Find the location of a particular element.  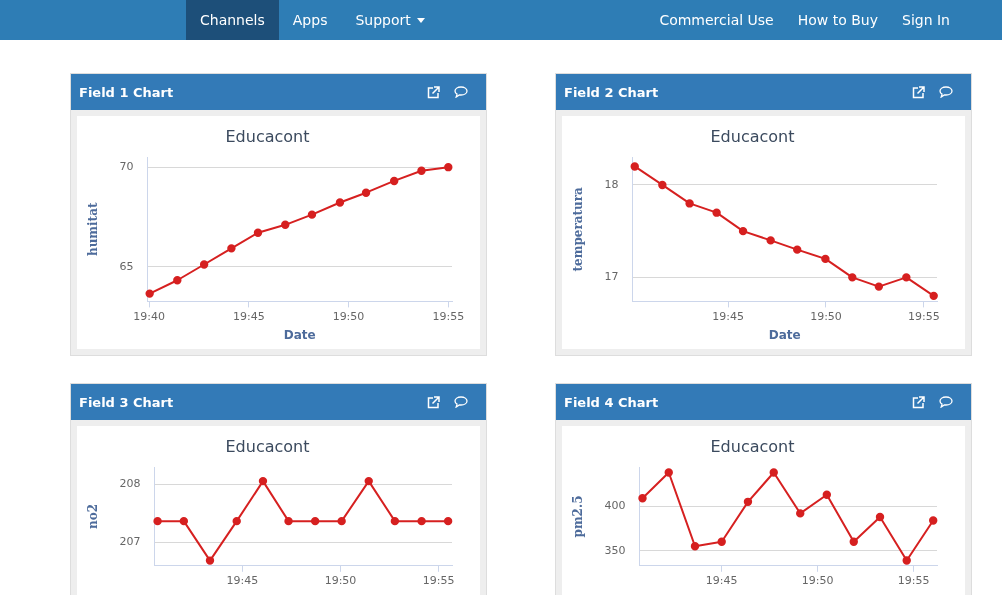

y-axis-title: pm2.5 is located at coordinates (578, 516).